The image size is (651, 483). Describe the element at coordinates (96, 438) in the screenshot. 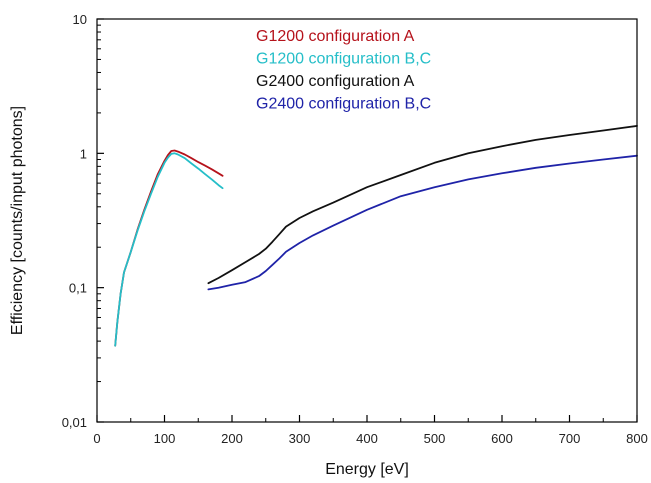

I see `x-tick-label: 0` at that location.